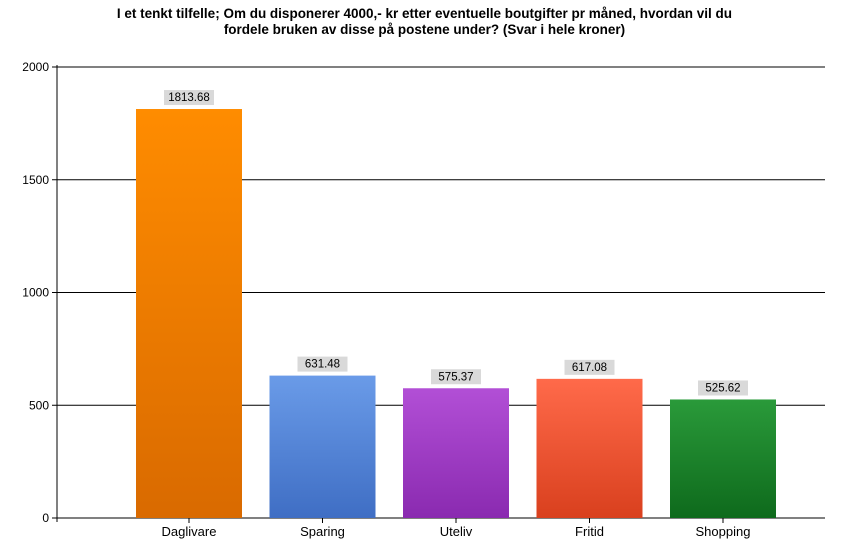 The image size is (849, 541). Describe the element at coordinates (35, 67) in the screenshot. I see `y-tick-label-2000: 2000` at that location.